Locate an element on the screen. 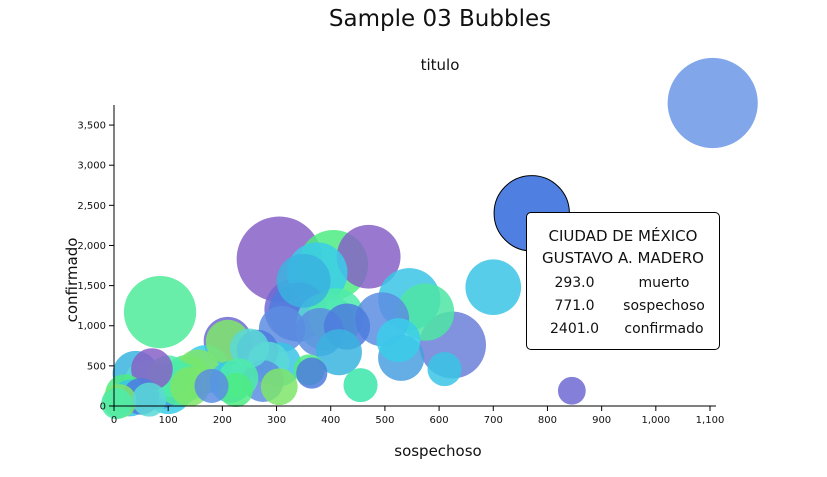  tooltip-key: confirmado is located at coordinates (664, 329).